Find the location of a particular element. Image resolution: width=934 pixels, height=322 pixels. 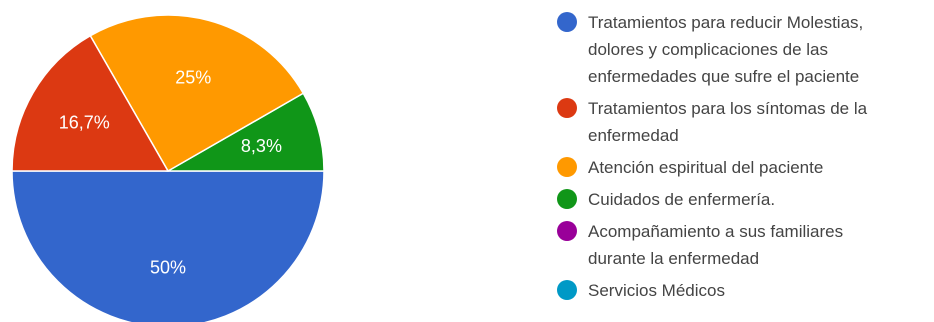

legend-label-2-line-0: Atención espiritual del paciente is located at coordinates (705, 167).